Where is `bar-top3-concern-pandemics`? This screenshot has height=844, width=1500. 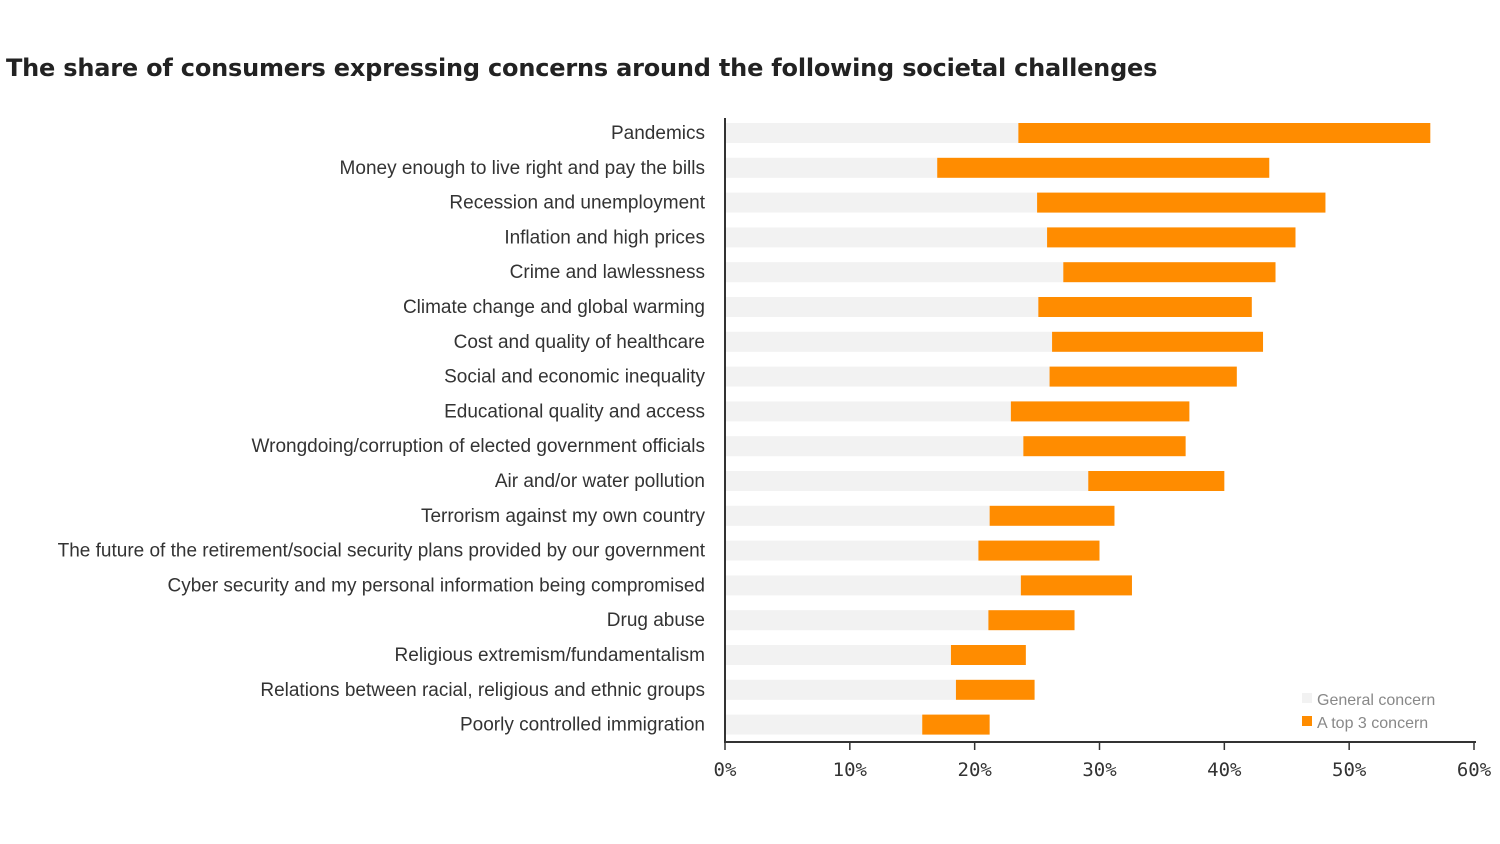 bar-top3-concern-pandemics is located at coordinates (1224, 133).